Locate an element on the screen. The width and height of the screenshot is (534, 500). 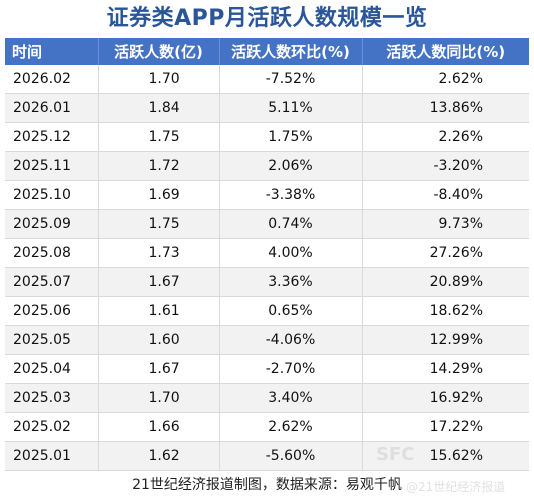
header-row: 时间 活跃人数(亿) 活跃人数环比(%) 活跃人数同比(%) is located at coordinates (267, 51).